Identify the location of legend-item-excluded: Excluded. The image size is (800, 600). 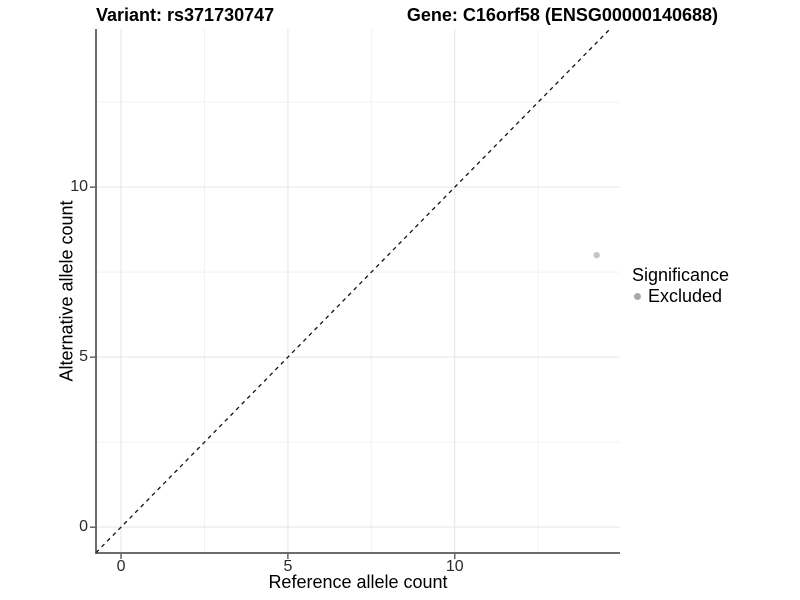
(680, 296).